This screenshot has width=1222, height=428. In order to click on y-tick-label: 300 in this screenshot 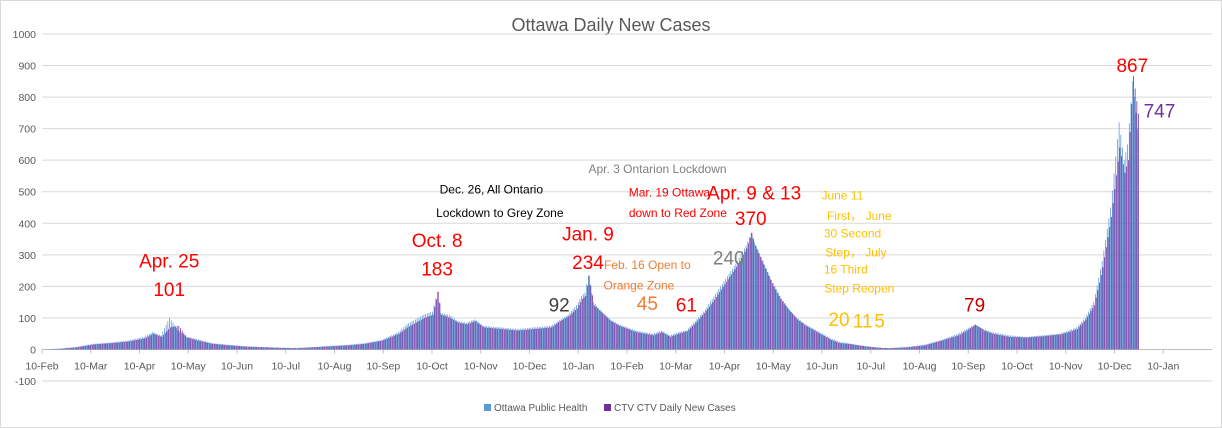, I will do `click(27, 256)`.